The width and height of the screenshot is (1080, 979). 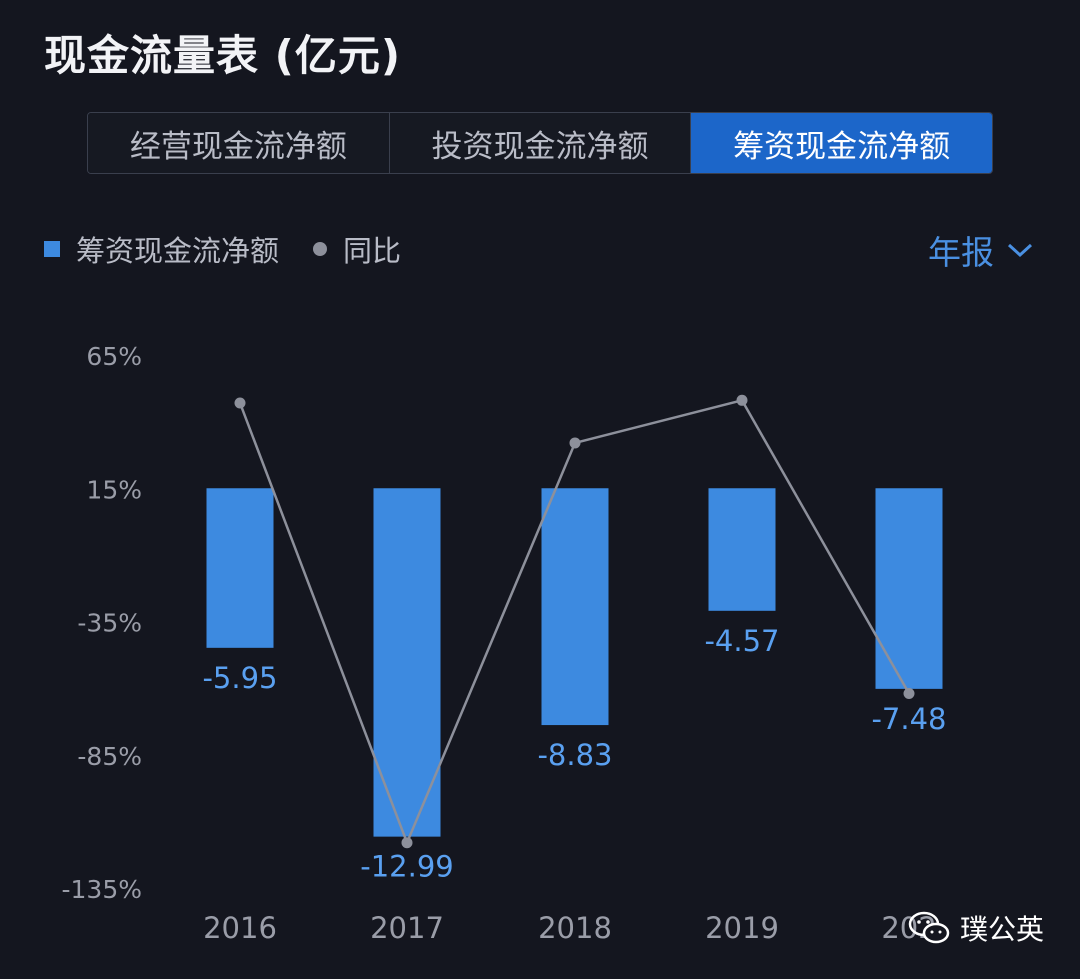 I want to click on bar-value-label: -12.99, so click(x=407, y=867).